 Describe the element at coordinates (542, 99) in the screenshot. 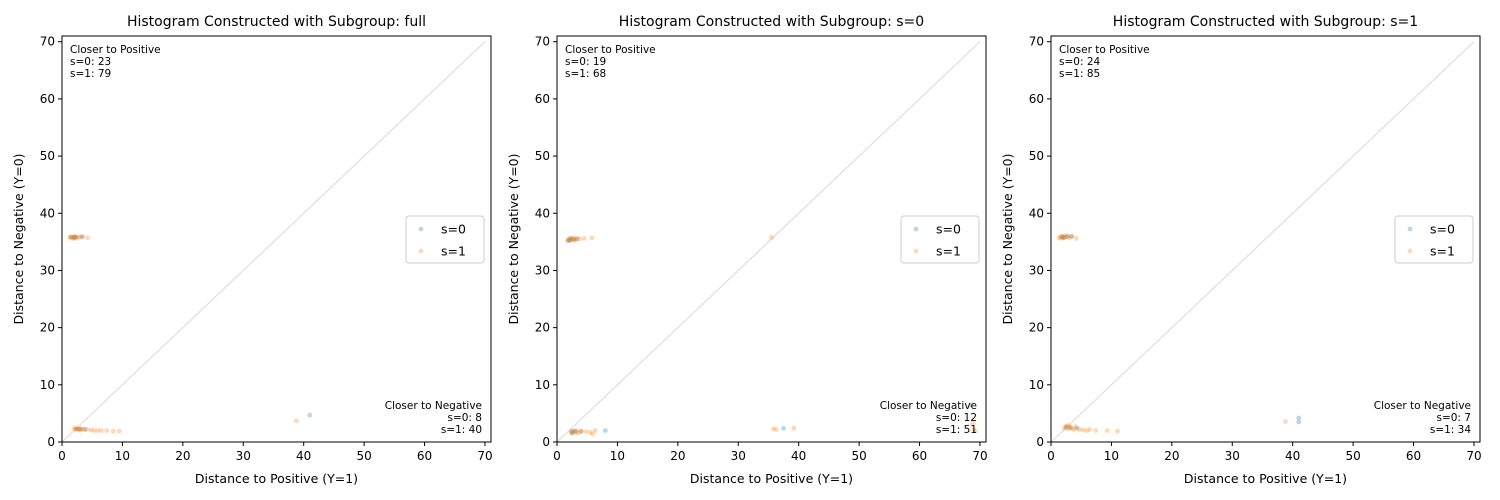

I see `y-tick-label: 60` at that location.